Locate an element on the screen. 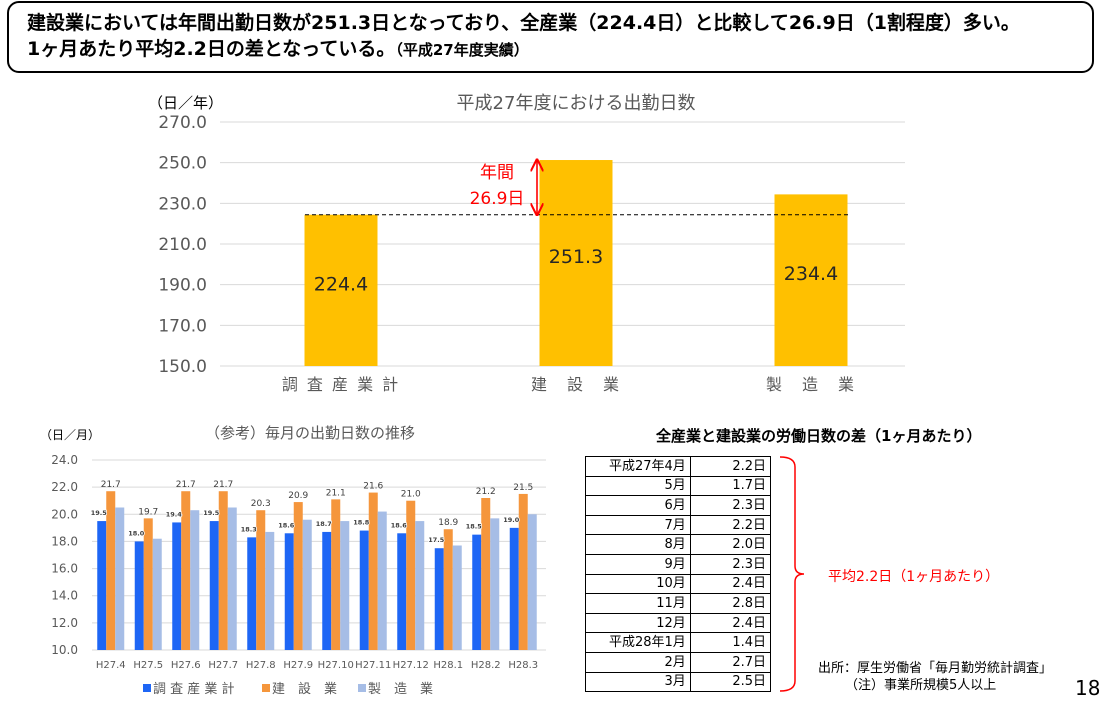 The width and height of the screenshot is (1102, 709). monthly-x-axis-label: H27.12 is located at coordinates (411, 665).